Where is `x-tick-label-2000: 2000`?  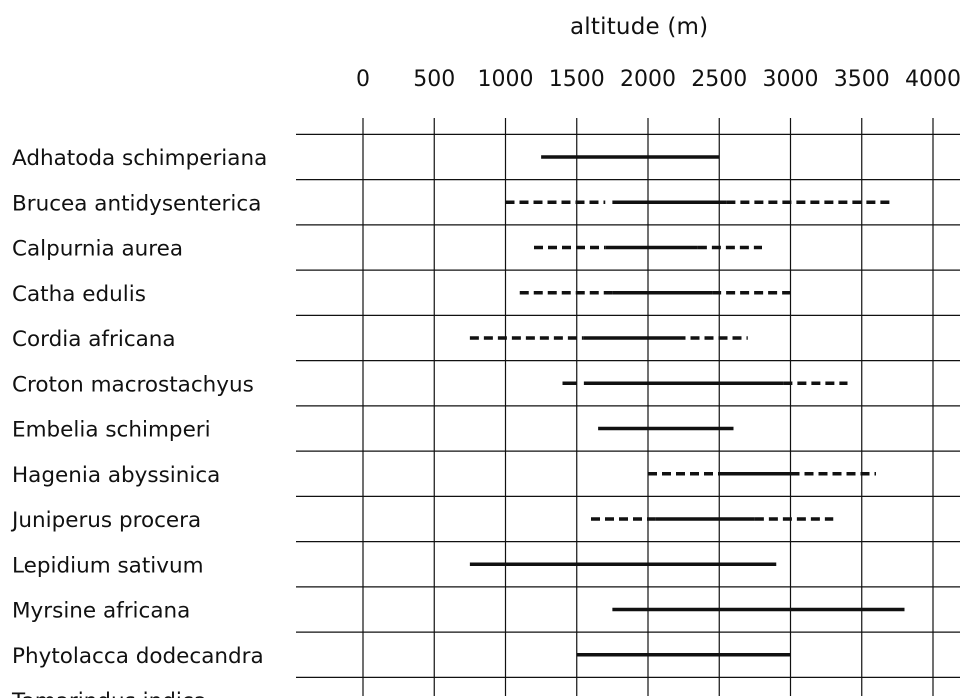 x-tick-label-2000: 2000 is located at coordinates (648, 79).